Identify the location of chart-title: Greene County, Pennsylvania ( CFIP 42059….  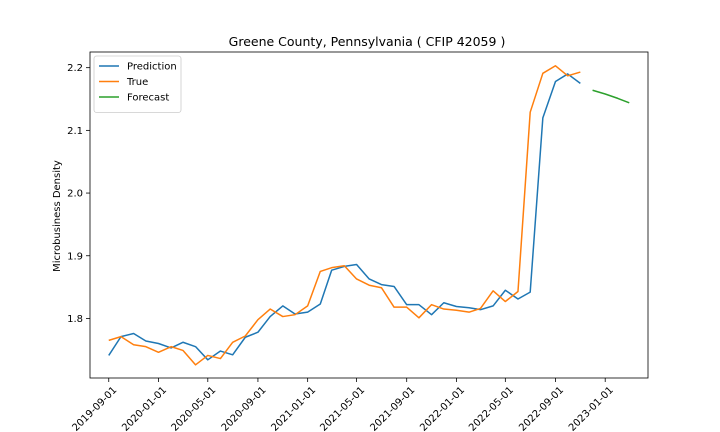
(367, 41).